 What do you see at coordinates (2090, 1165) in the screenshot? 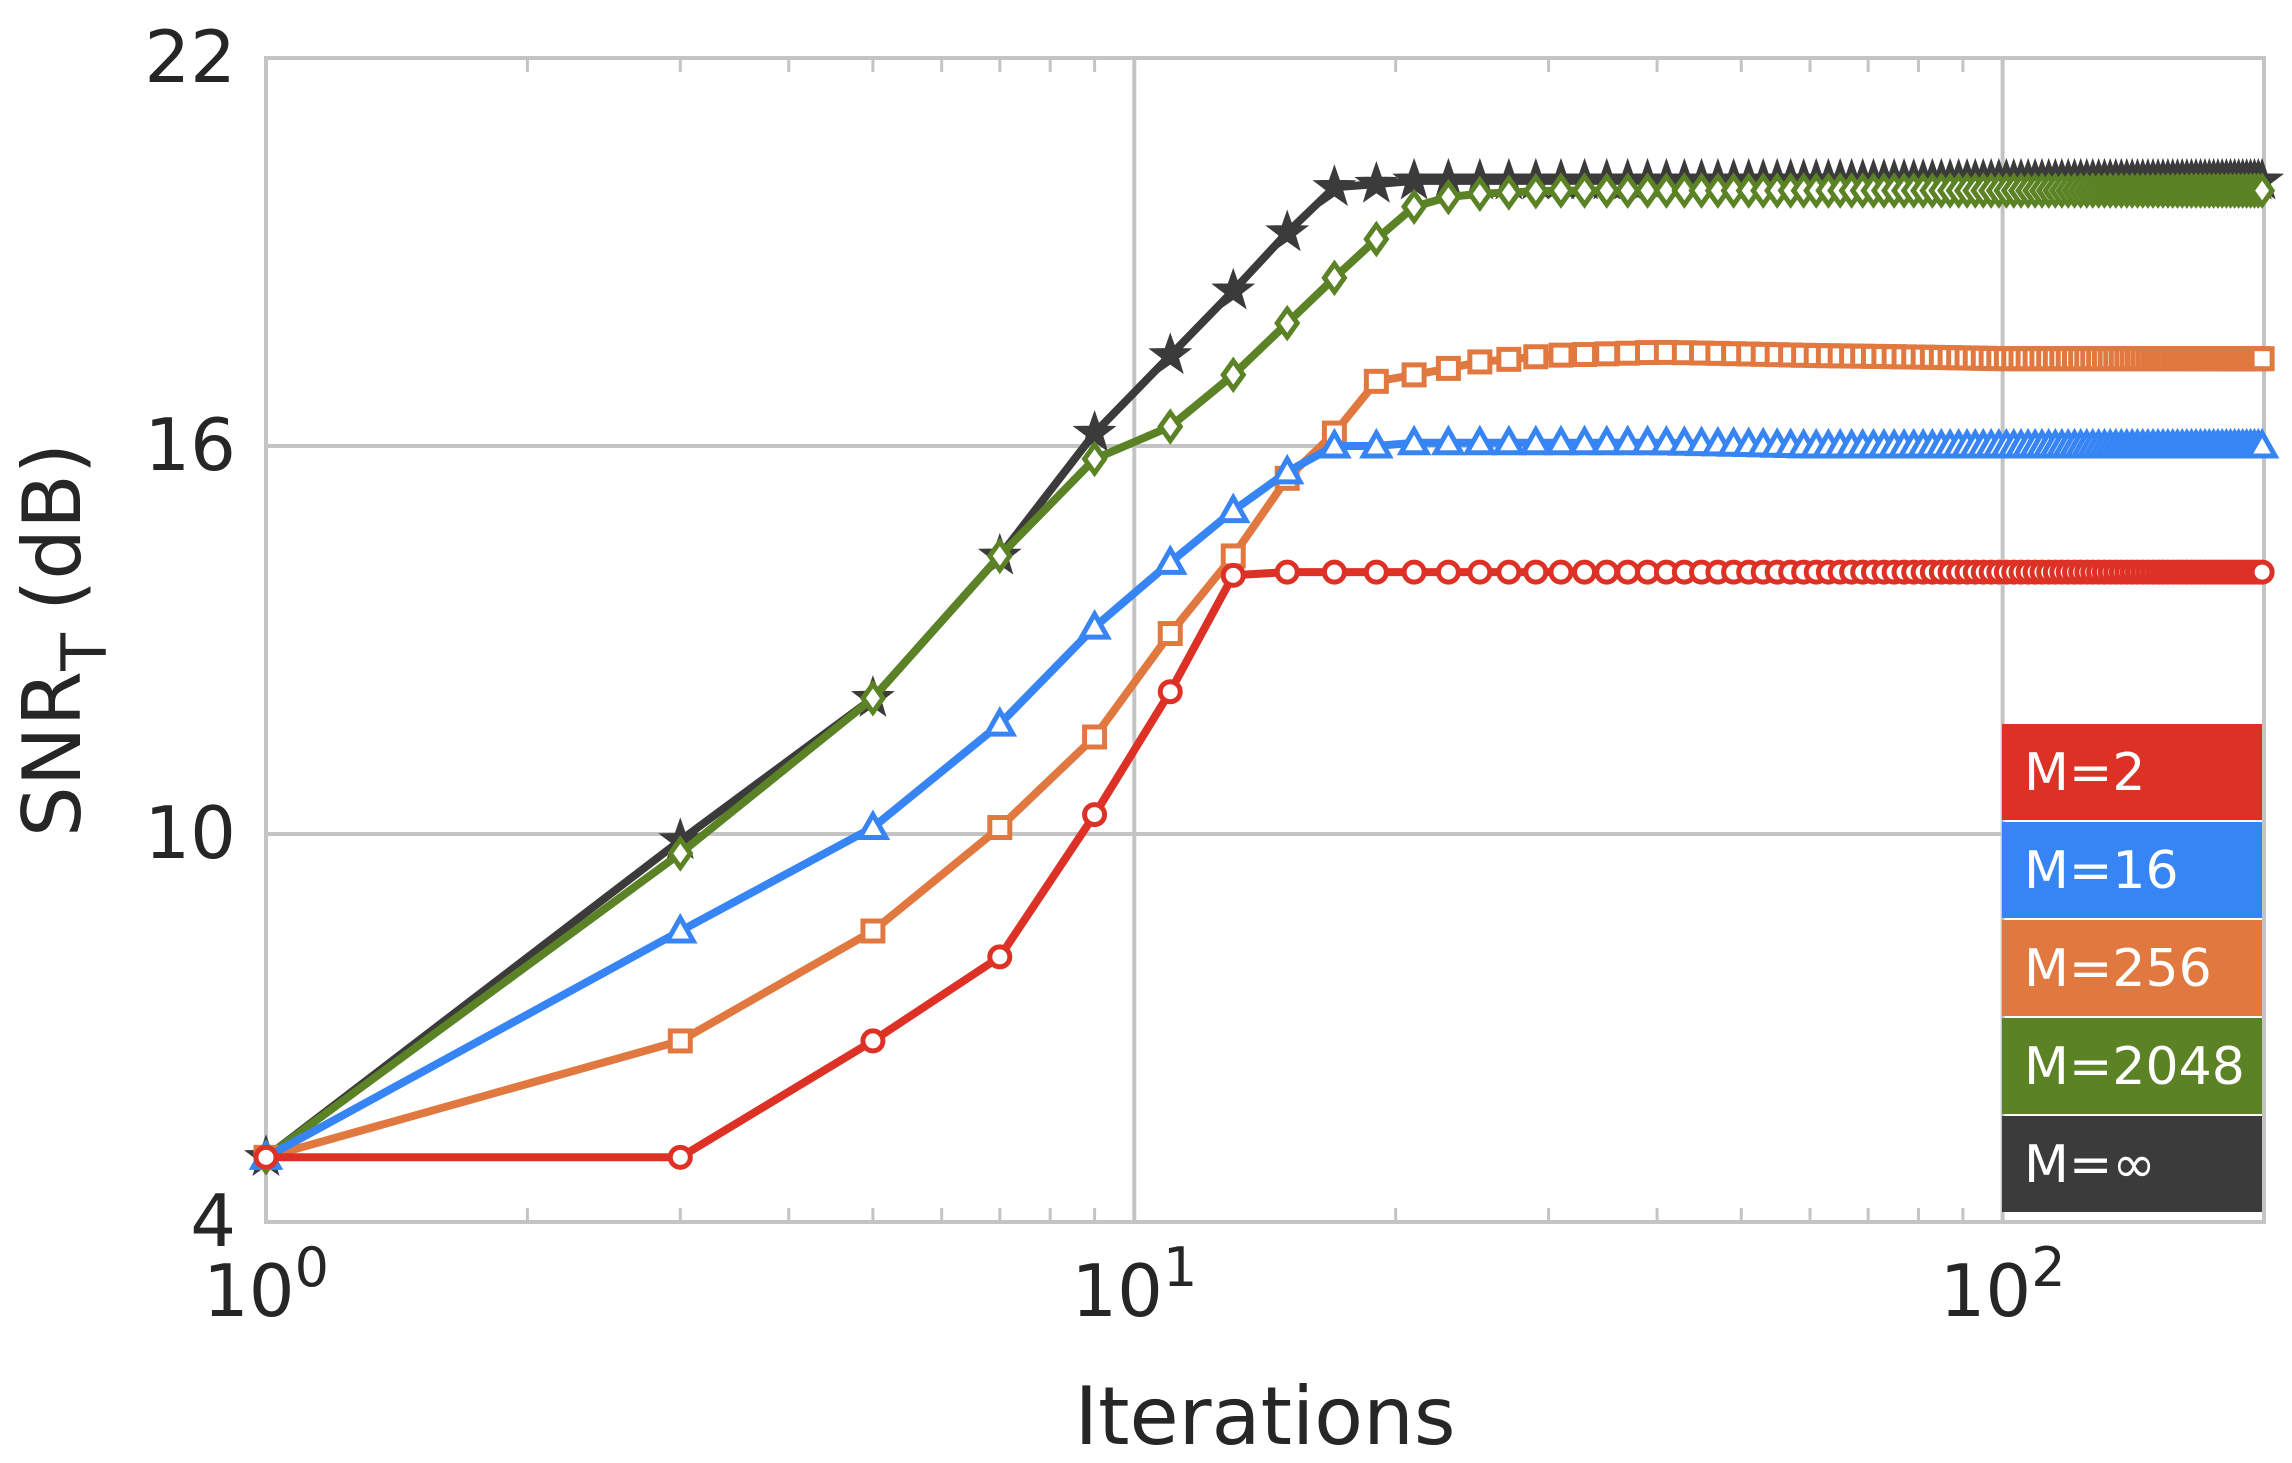
I see `legend-label: M=∞` at bounding box center [2090, 1165].